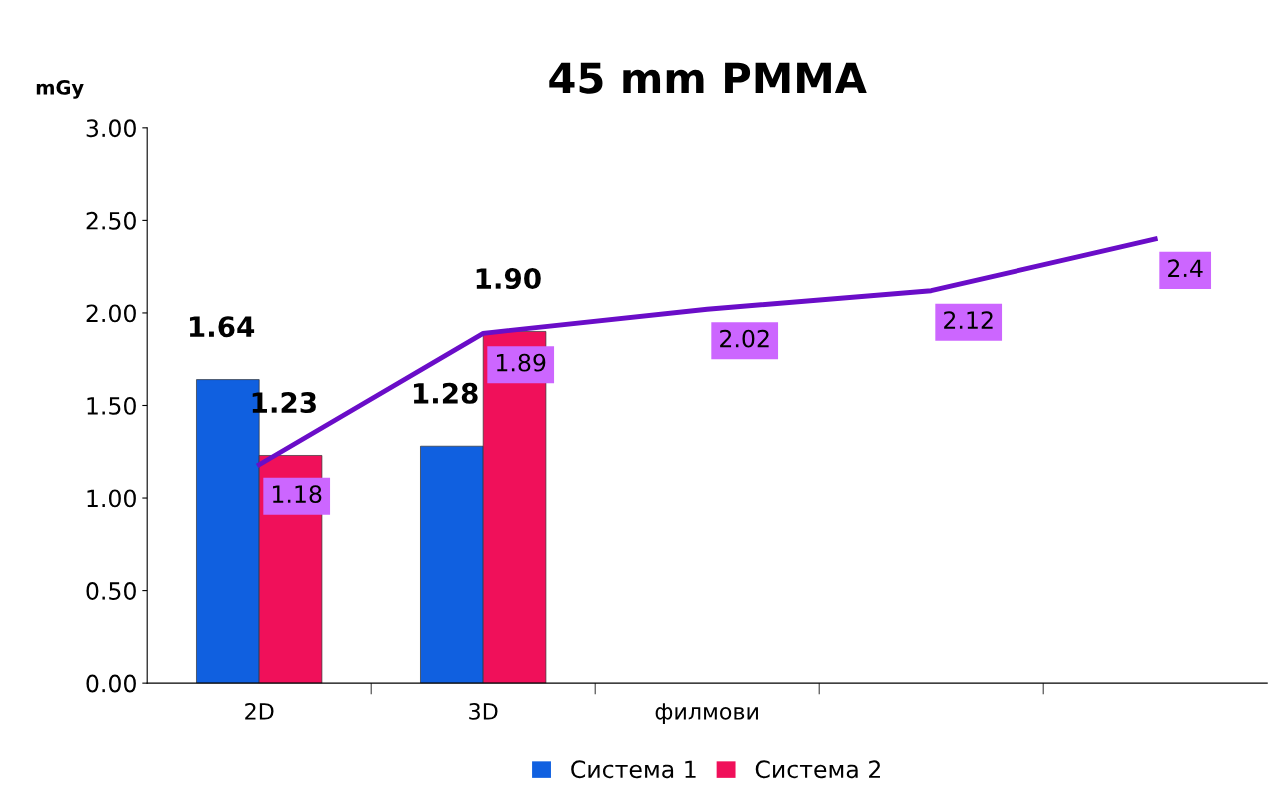 The width and height of the screenshot is (1280, 799). Describe the element at coordinates (111, 683) in the screenshot. I see `y-tick-label: 0.00` at that location.